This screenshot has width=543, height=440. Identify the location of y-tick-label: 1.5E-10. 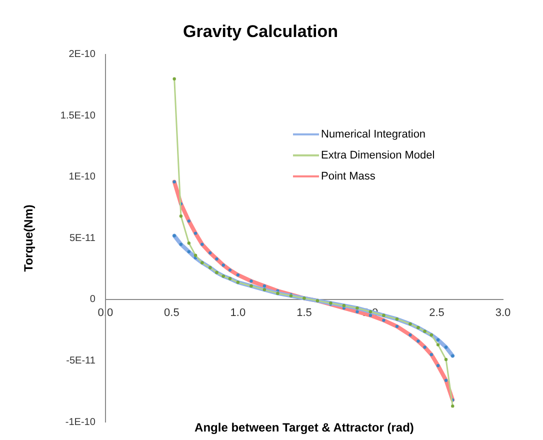
(78, 116).